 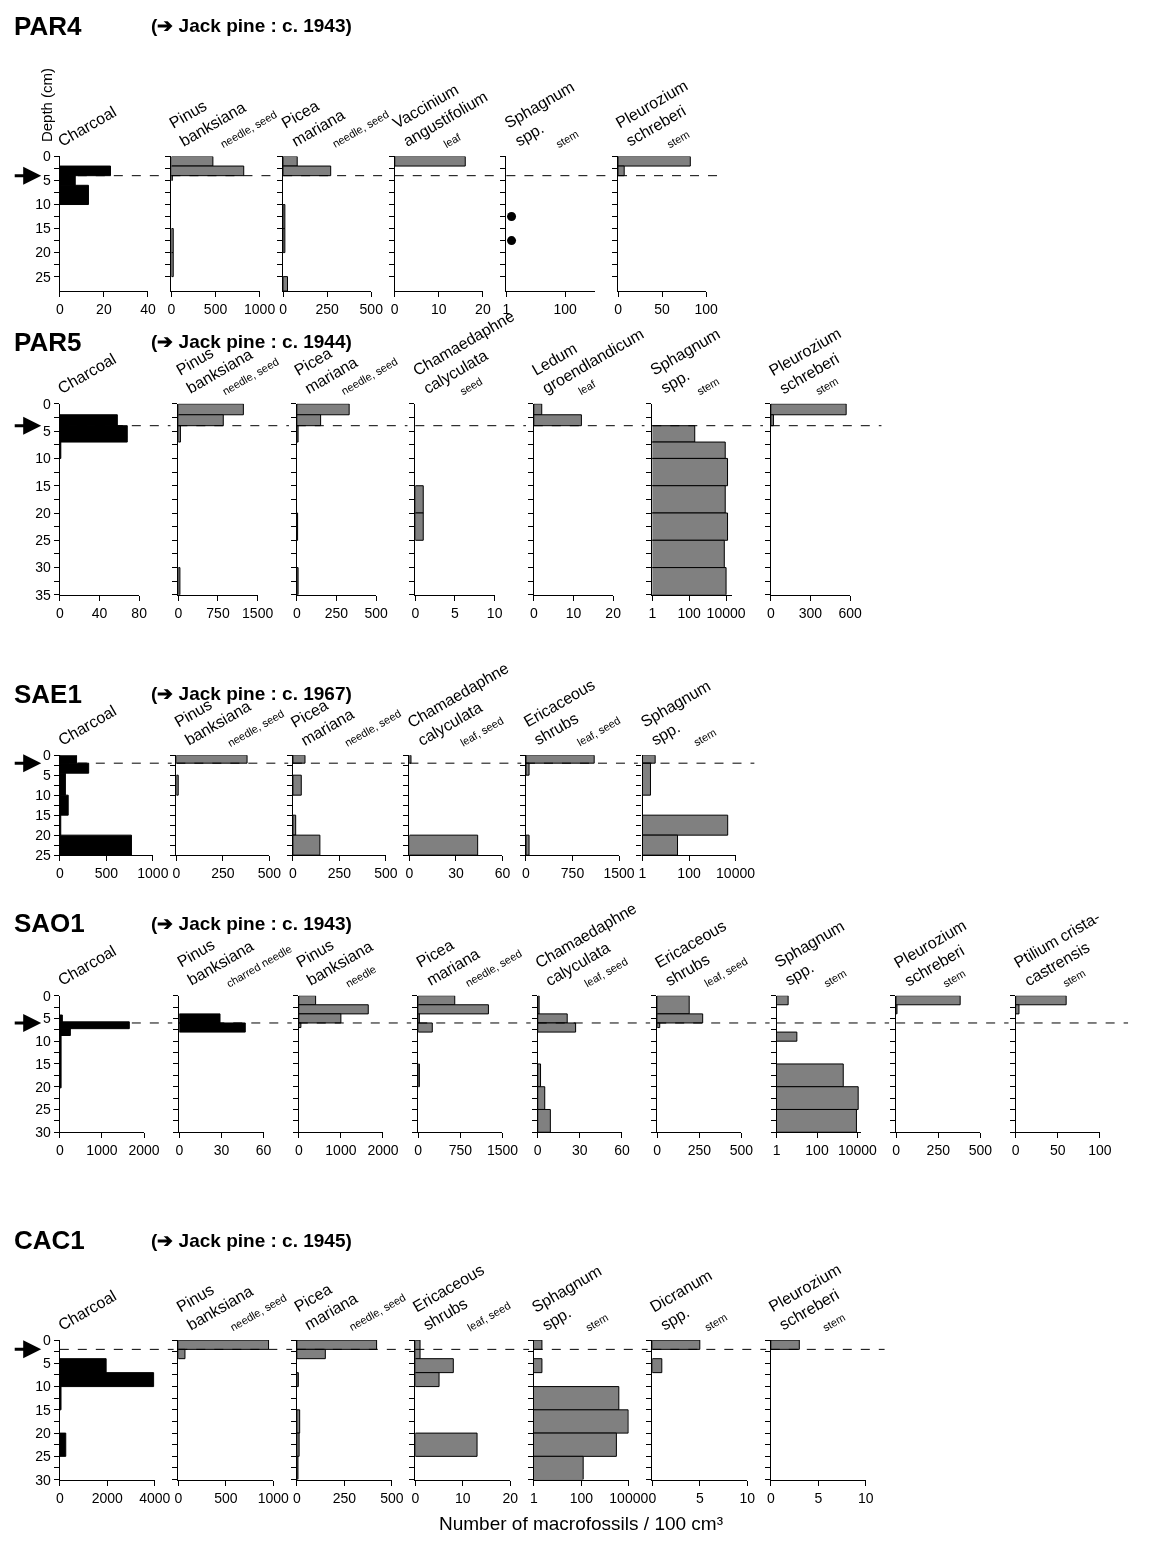 I want to click on x-tick-label: 4000, so click(x=155, y=1497).